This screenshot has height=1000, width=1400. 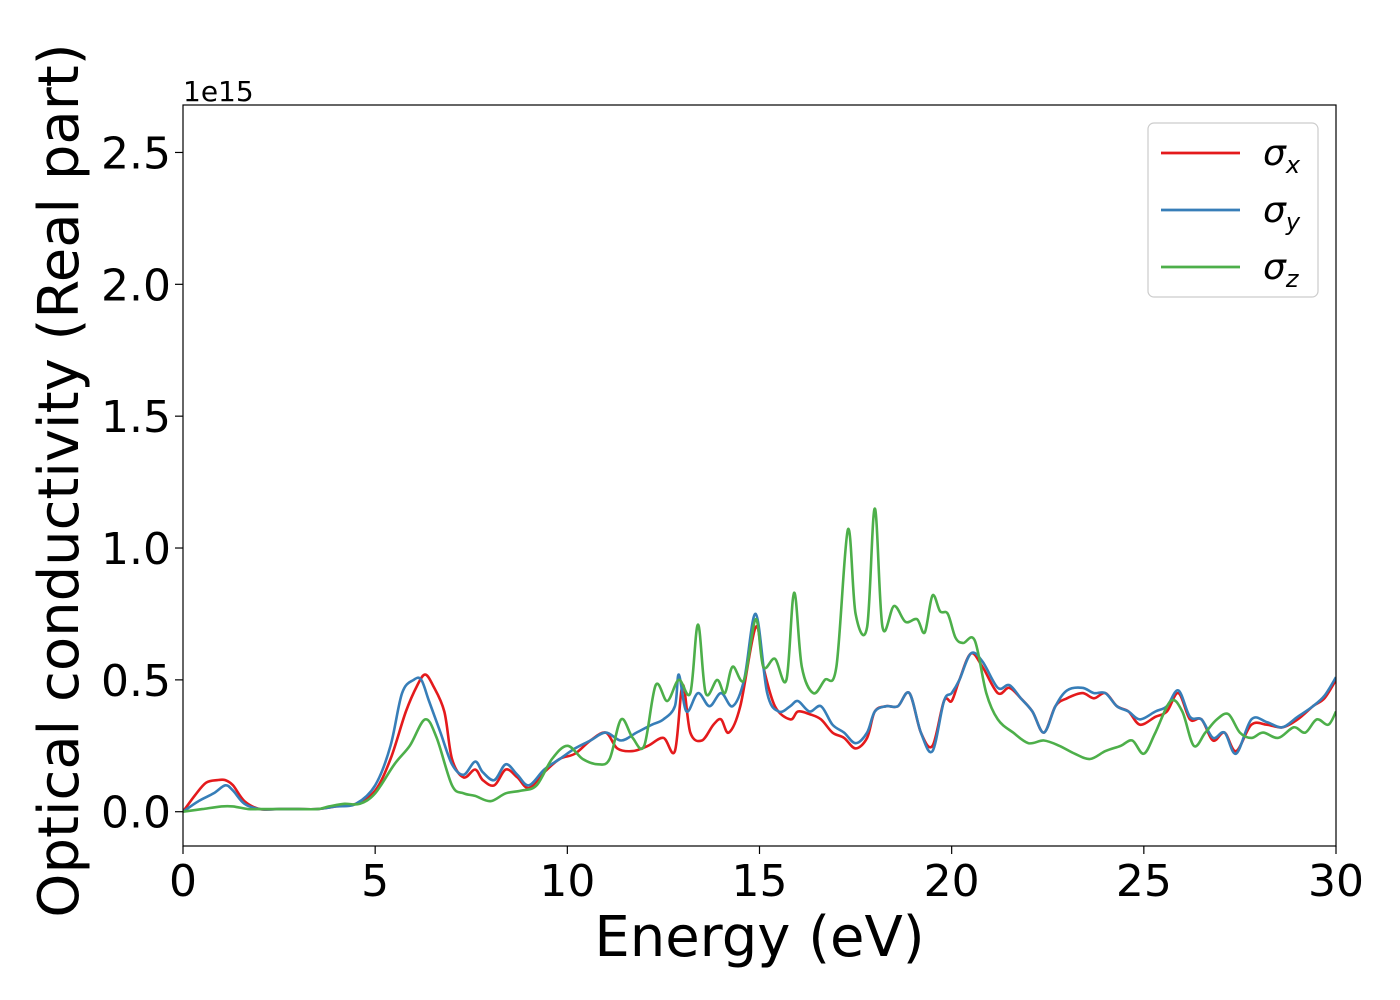 I want to click on x-tick-label: 20, so click(x=952, y=881).